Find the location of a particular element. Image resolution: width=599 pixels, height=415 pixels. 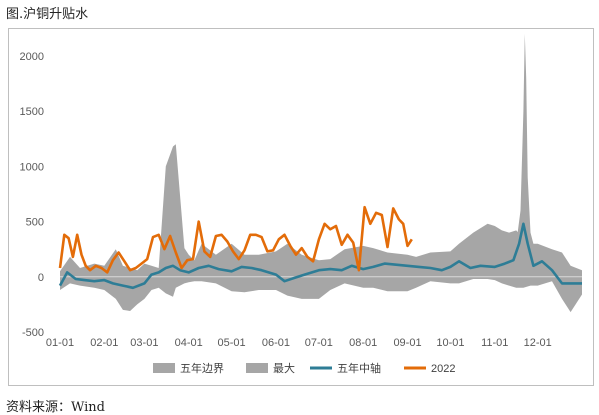

y-tick-label: 1500 is located at coordinates (32, 112).